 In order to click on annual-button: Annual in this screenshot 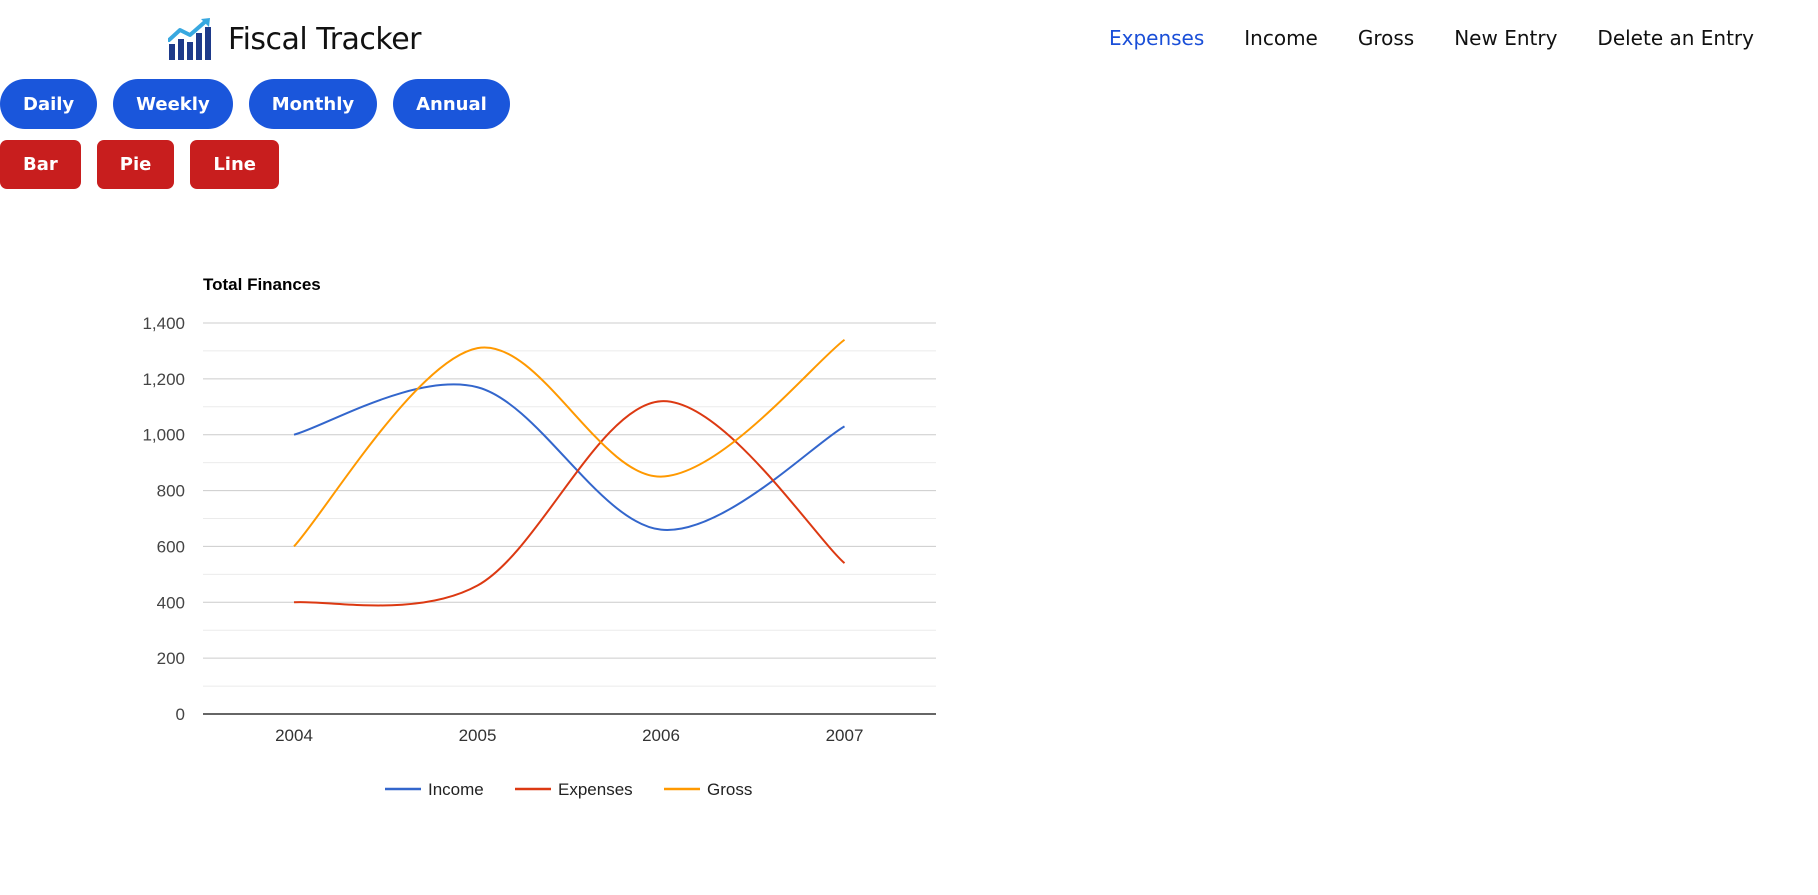, I will do `click(451, 104)`.